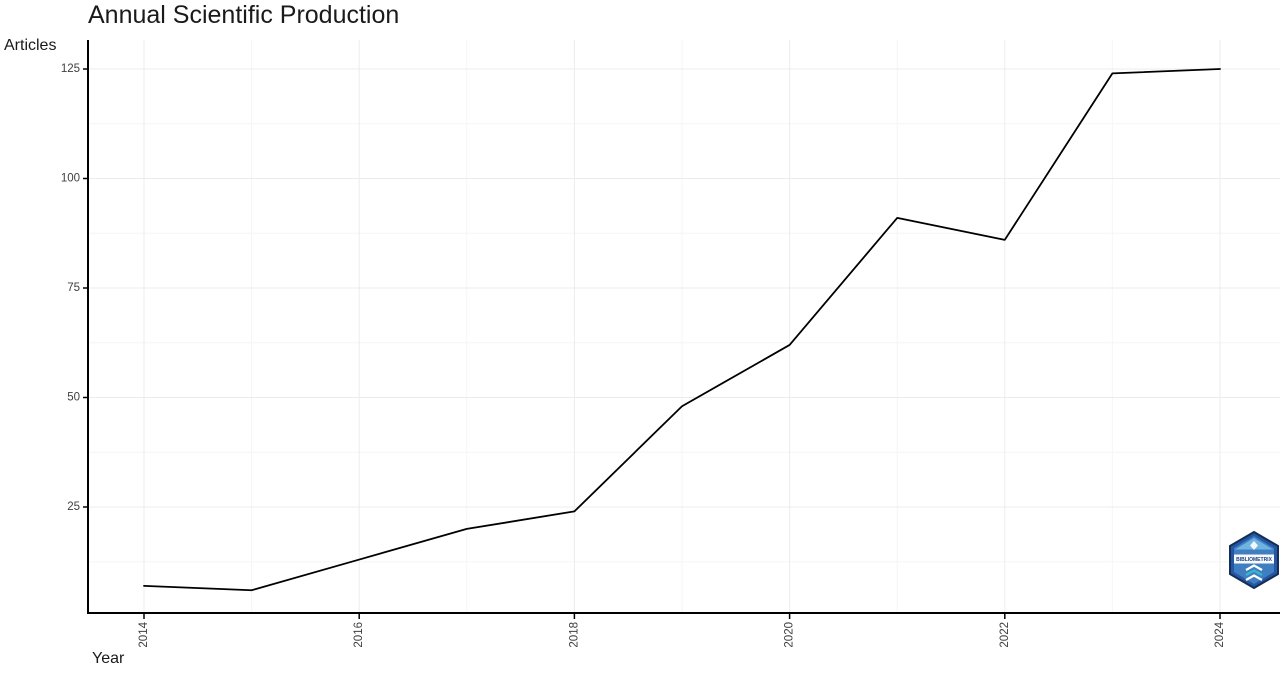 The width and height of the screenshot is (1280, 676). What do you see at coordinates (574, 635) in the screenshot?
I see `x-tick-label: 2018` at bounding box center [574, 635].